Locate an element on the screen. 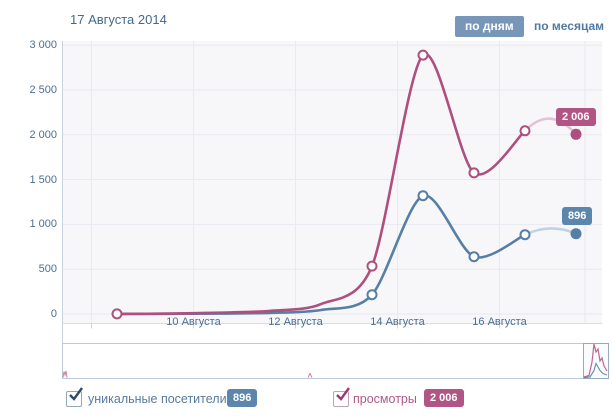 The image size is (612, 419). y-axis-label: 2 500 is located at coordinates (43, 90).